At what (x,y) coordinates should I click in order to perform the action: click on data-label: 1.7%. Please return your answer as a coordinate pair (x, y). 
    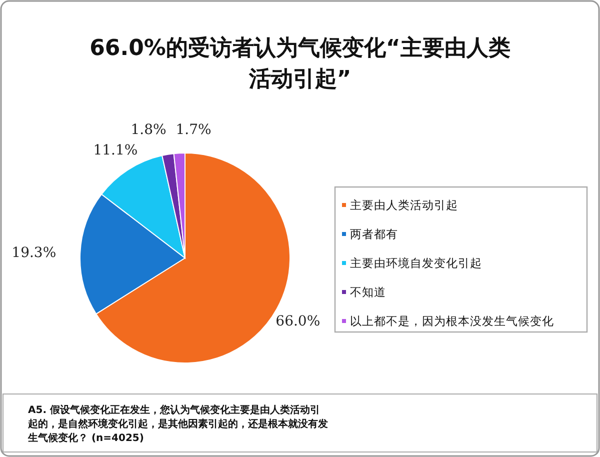
    Looking at the image, I should click on (194, 130).